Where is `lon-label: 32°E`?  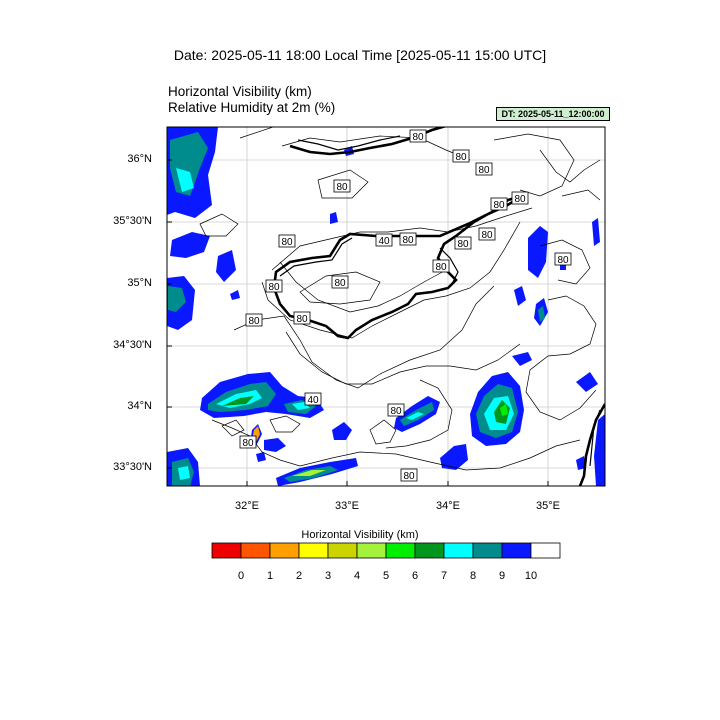
lon-label: 32°E is located at coordinates (247, 506).